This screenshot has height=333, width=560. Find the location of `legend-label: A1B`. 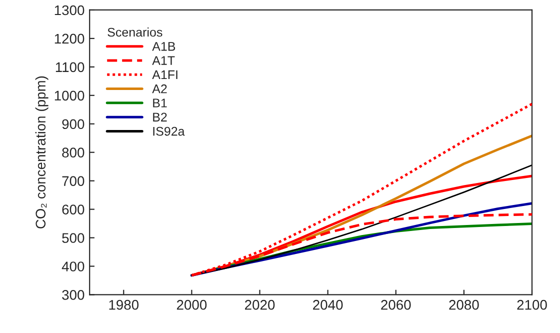

legend-label: A1B is located at coordinates (164, 46).